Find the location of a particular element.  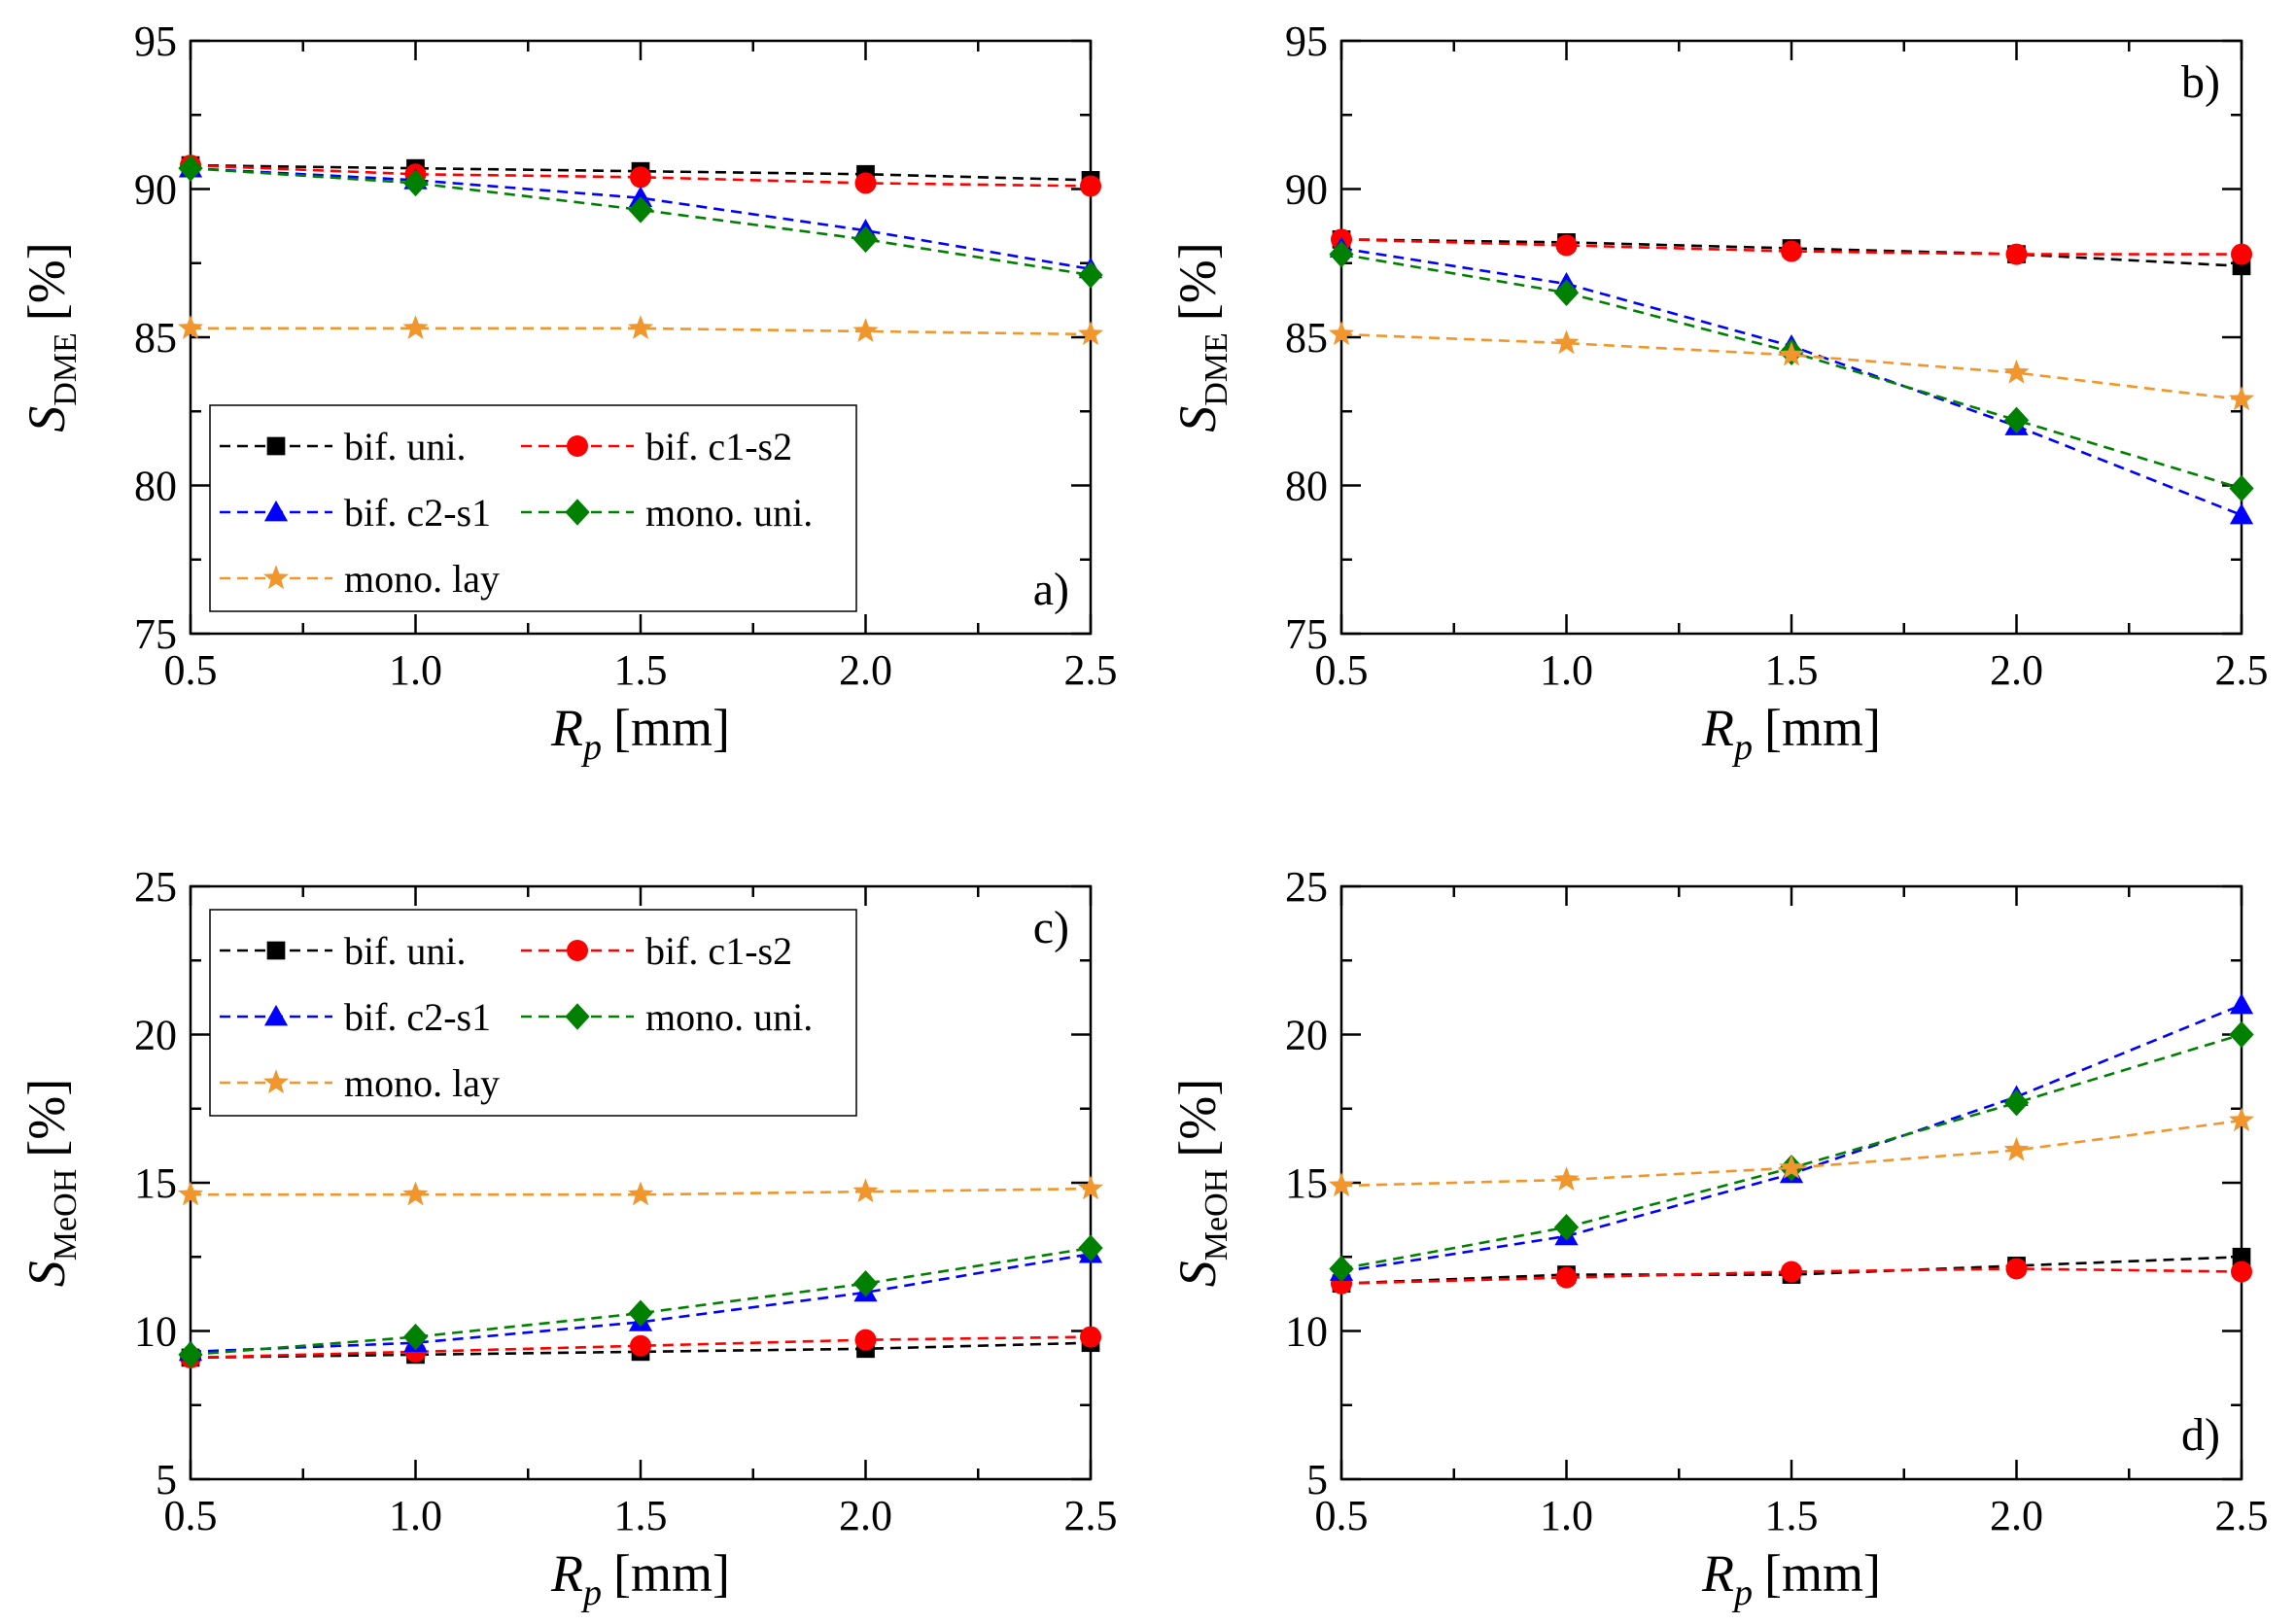

panel-label: c) is located at coordinates (1051, 927).